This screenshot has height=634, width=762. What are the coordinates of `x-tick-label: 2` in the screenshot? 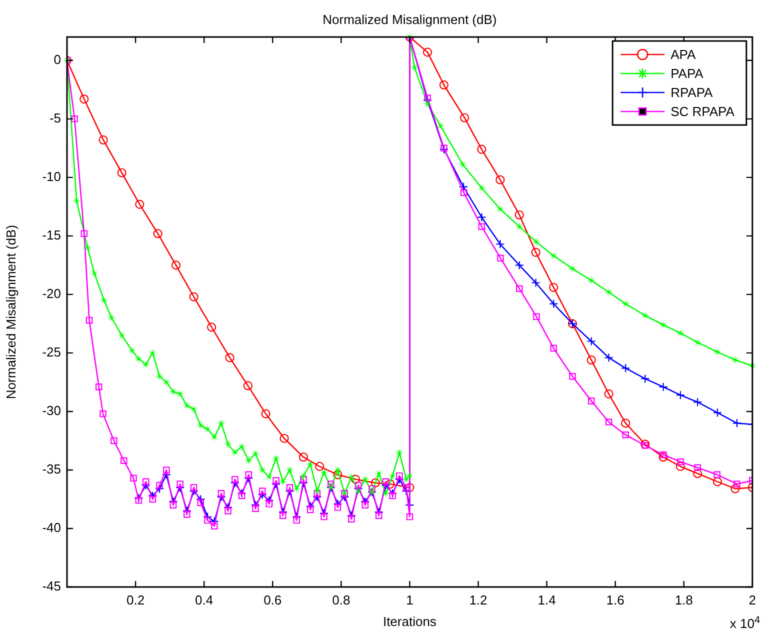 It's located at (752, 600).